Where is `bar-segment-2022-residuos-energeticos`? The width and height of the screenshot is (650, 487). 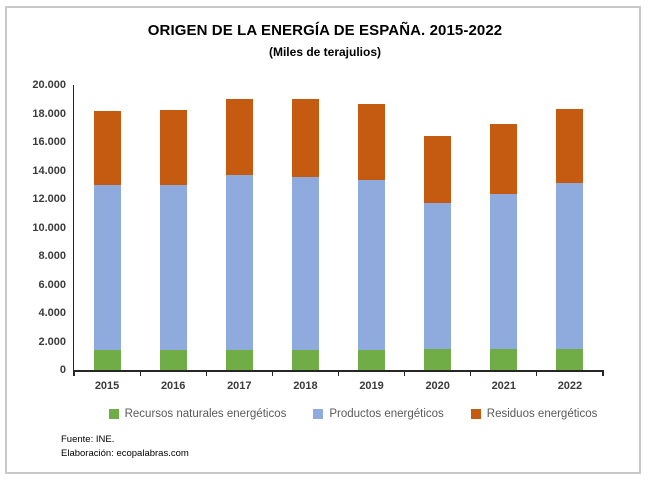
bar-segment-2022-residuos-energeticos is located at coordinates (570, 146).